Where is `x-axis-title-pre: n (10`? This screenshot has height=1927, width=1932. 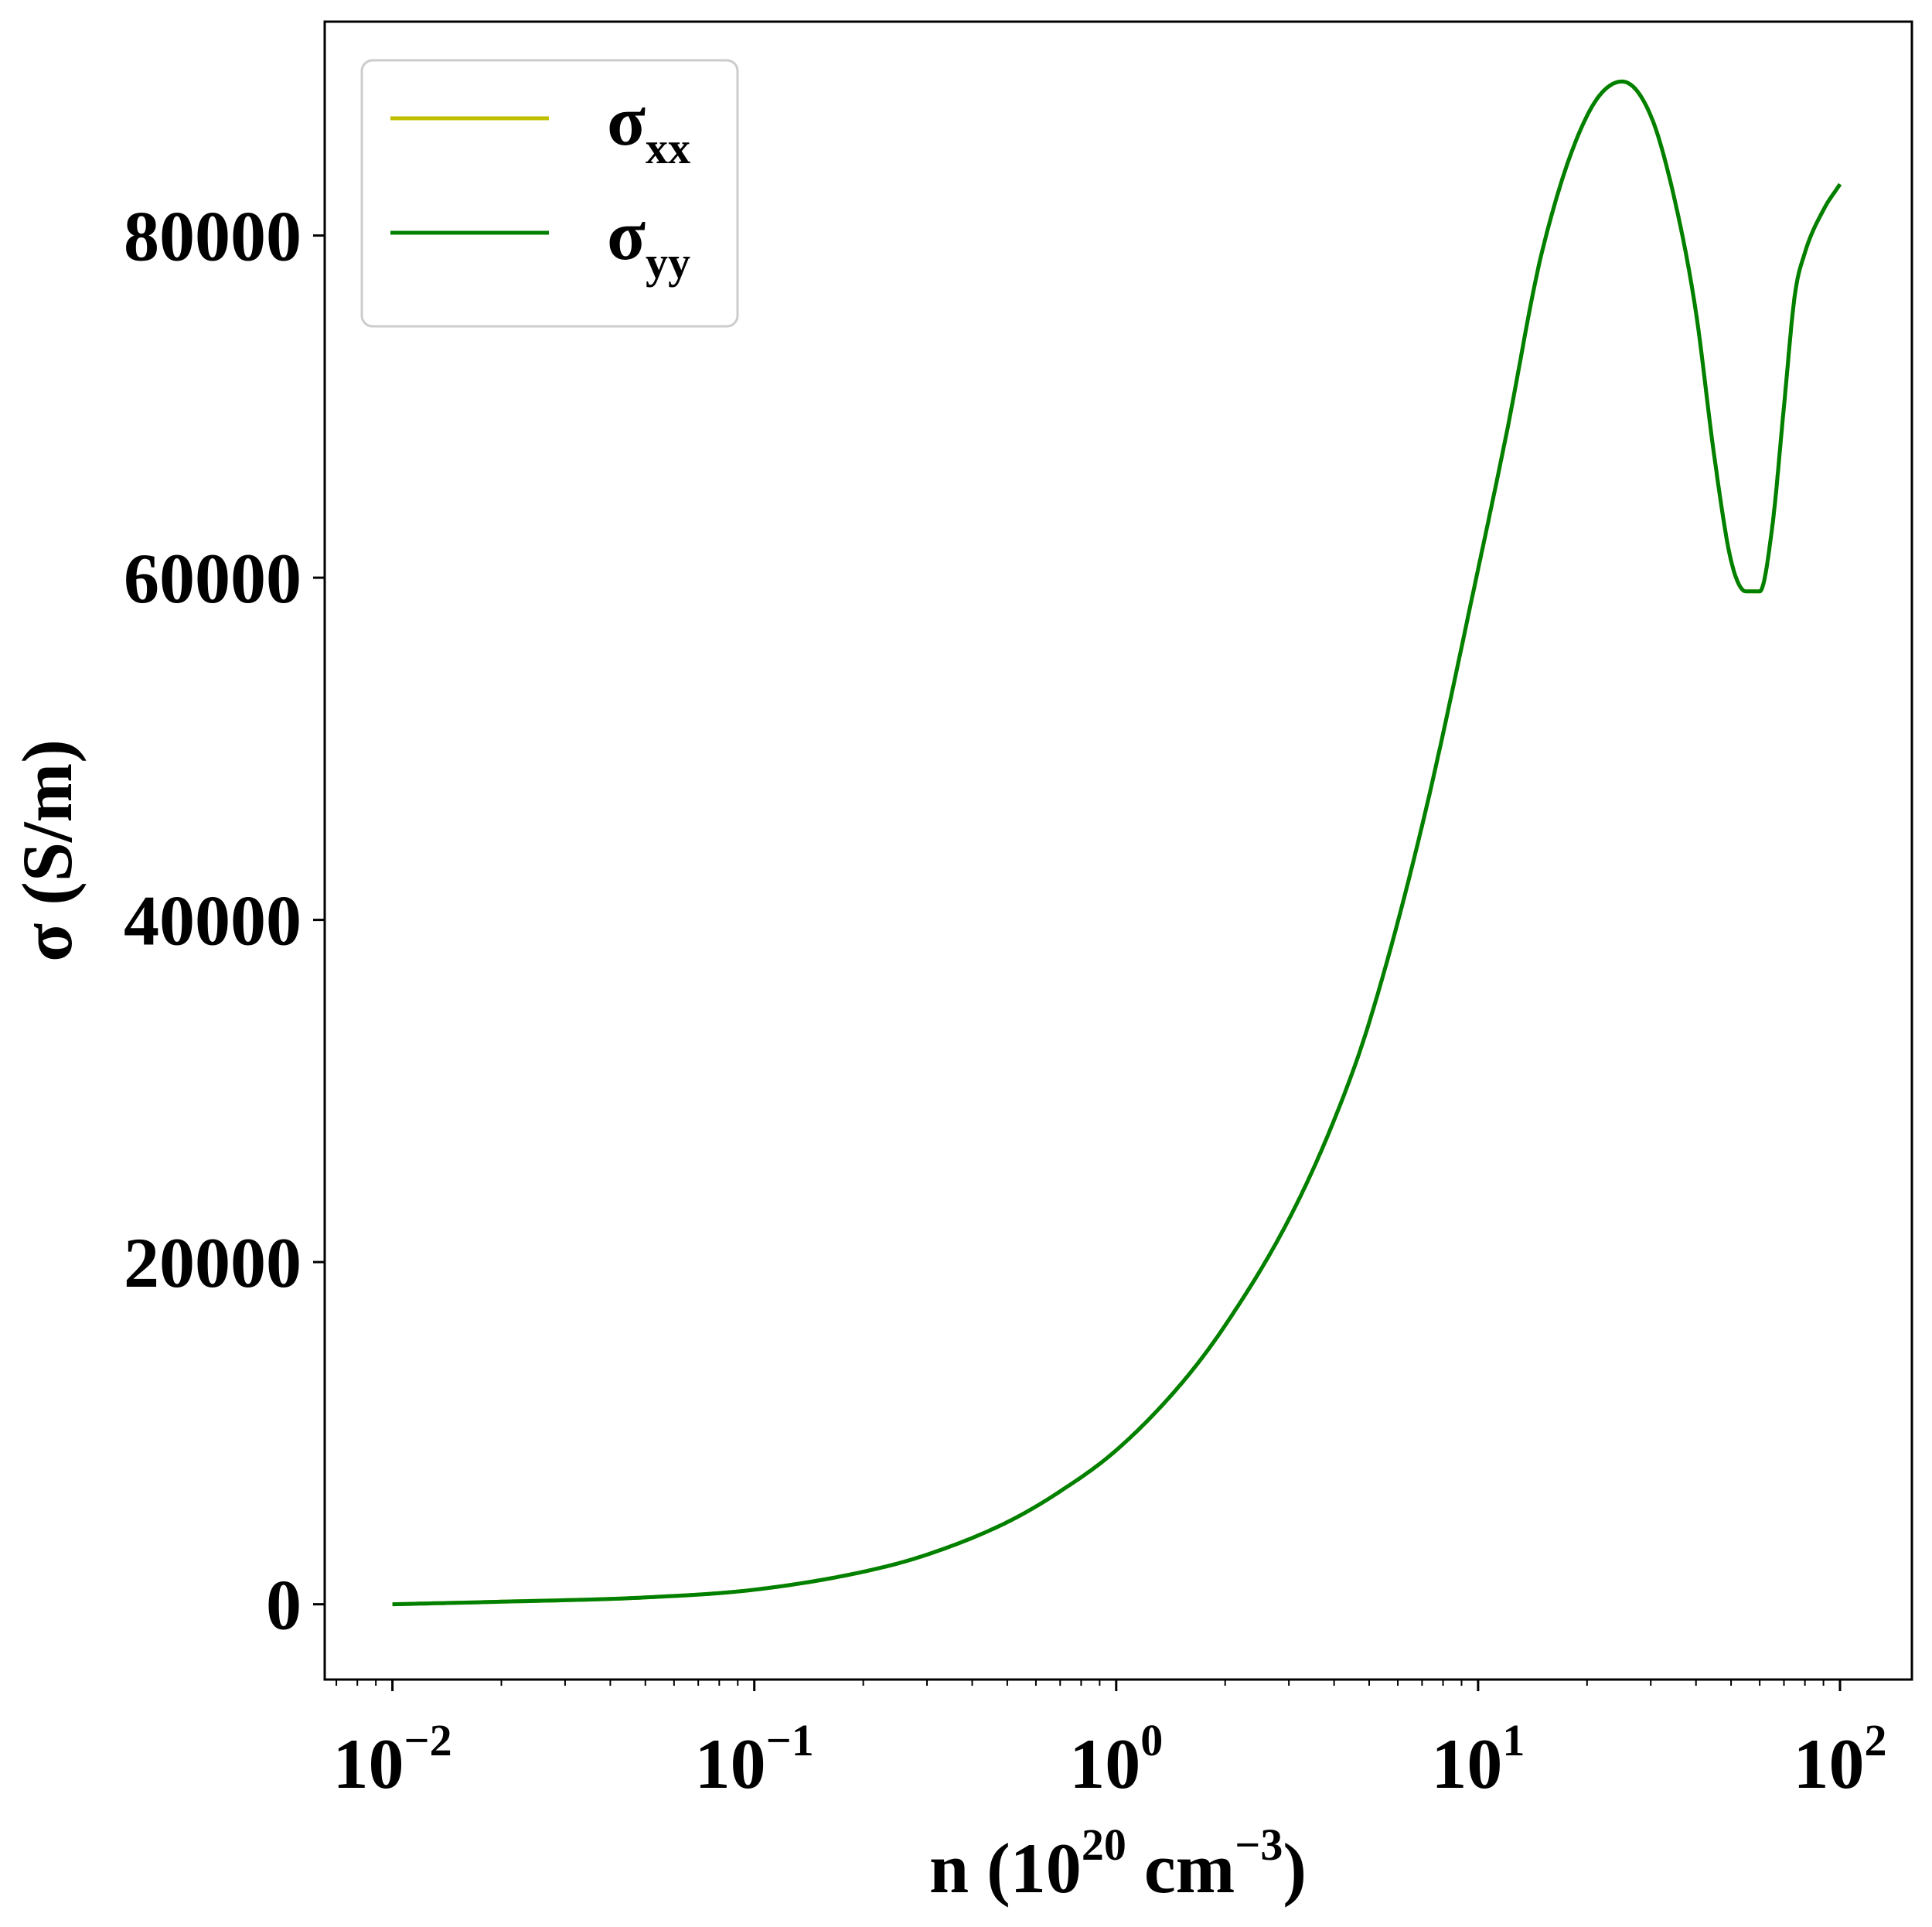 x-axis-title-pre: n (10 is located at coordinates (1005, 1868).